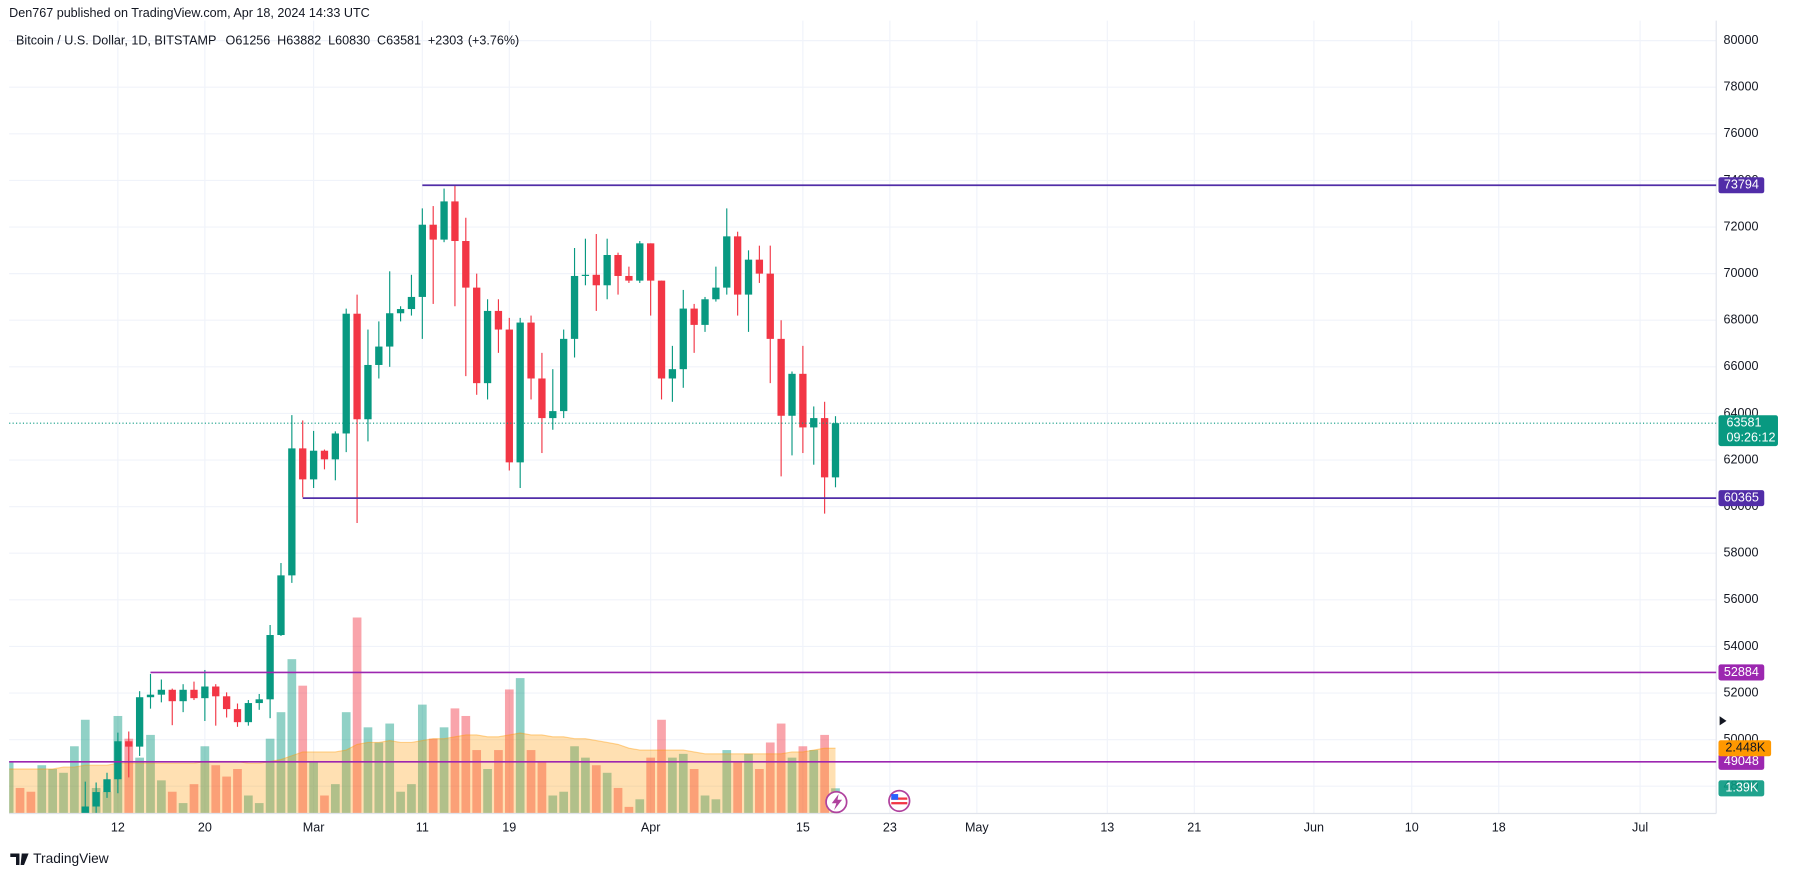  What do you see at coordinates (71, 858) in the screenshot?
I see `footer-brand: TradingView` at bounding box center [71, 858].